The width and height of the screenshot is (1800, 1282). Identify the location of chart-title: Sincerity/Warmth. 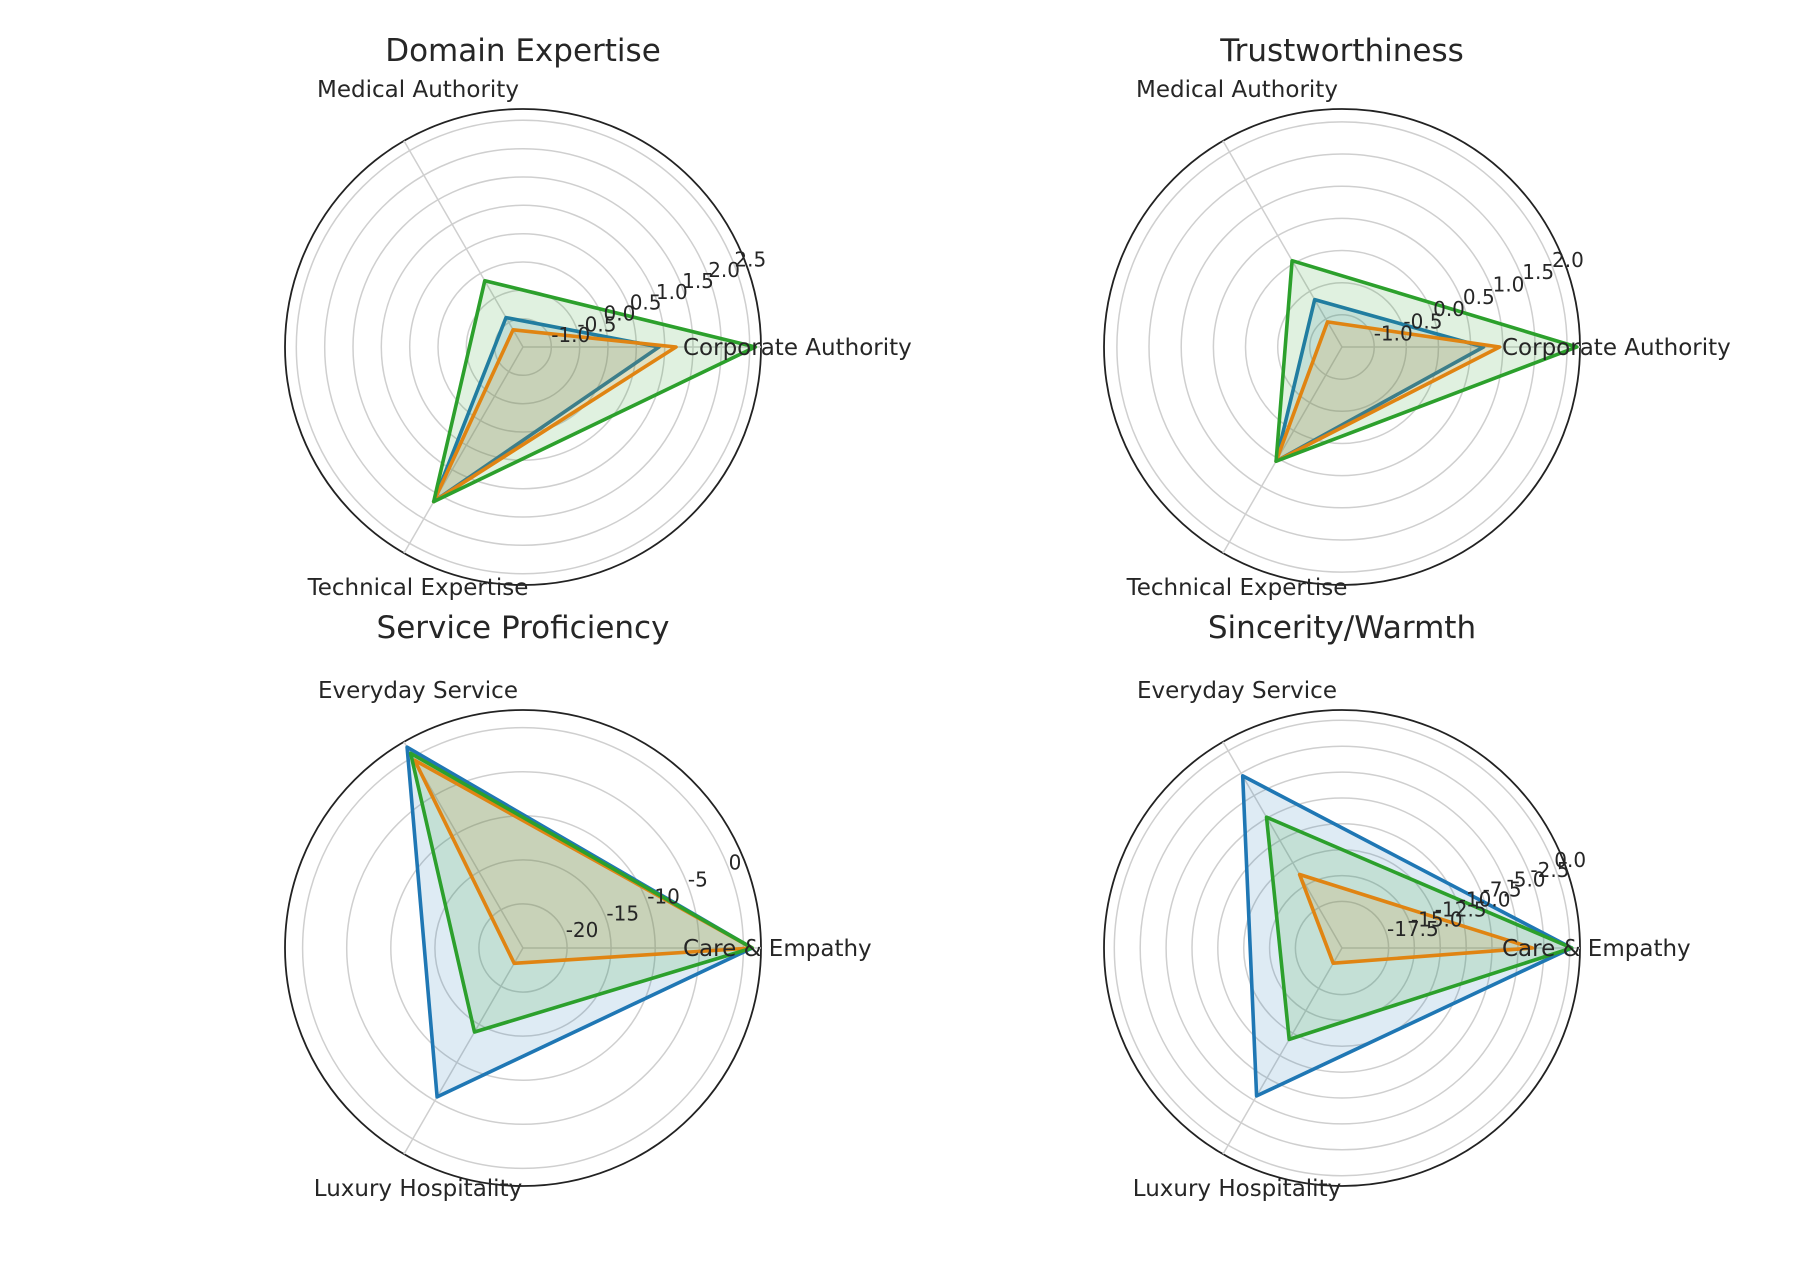
(1342, 628).